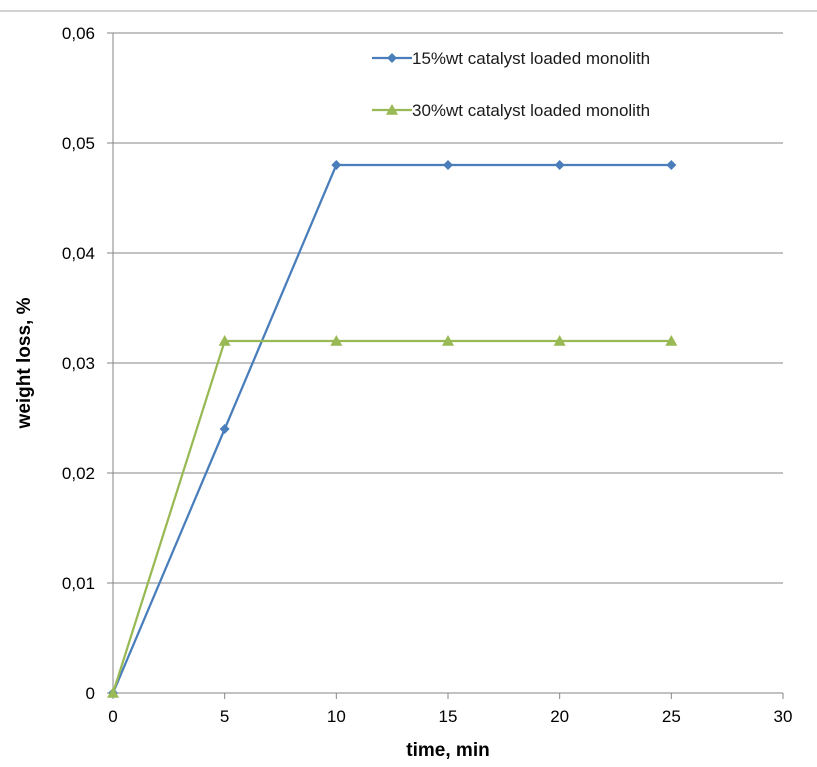  I want to click on x-tick-label: 25, so click(671, 716).